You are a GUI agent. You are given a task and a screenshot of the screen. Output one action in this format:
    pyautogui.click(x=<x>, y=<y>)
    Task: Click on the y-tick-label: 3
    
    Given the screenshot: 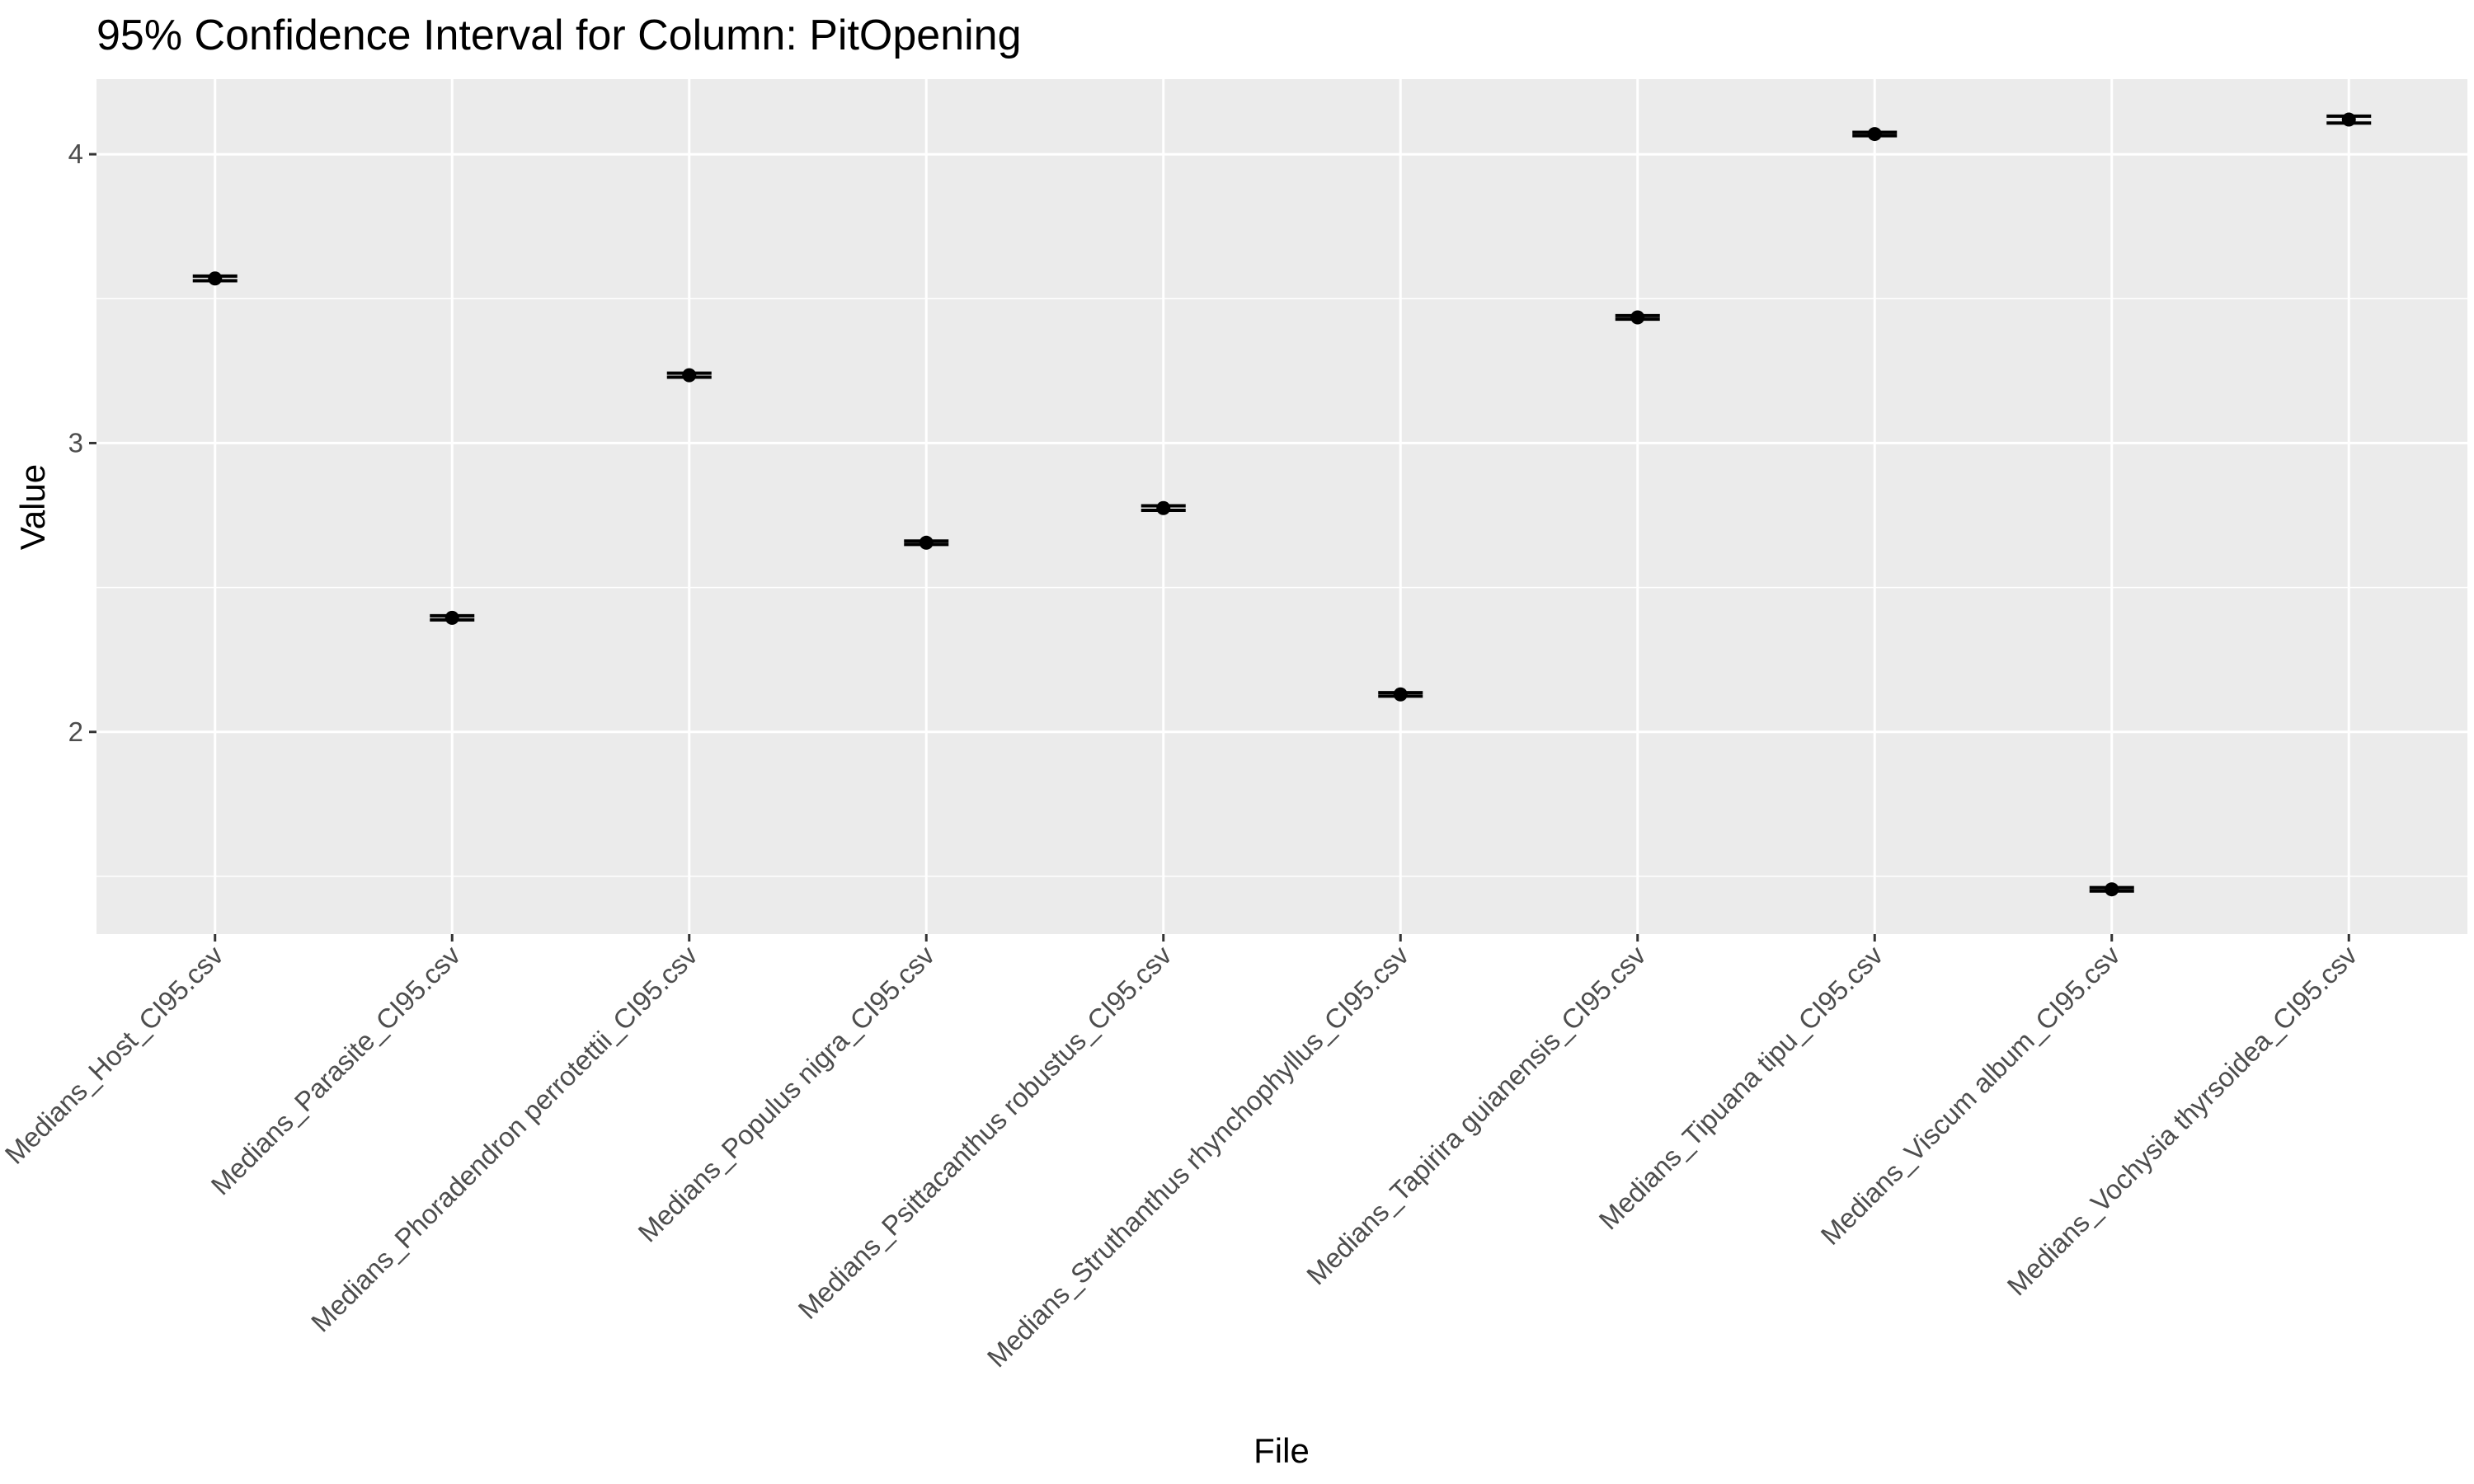 What is the action you would take?
    pyautogui.click(x=75, y=442)
    